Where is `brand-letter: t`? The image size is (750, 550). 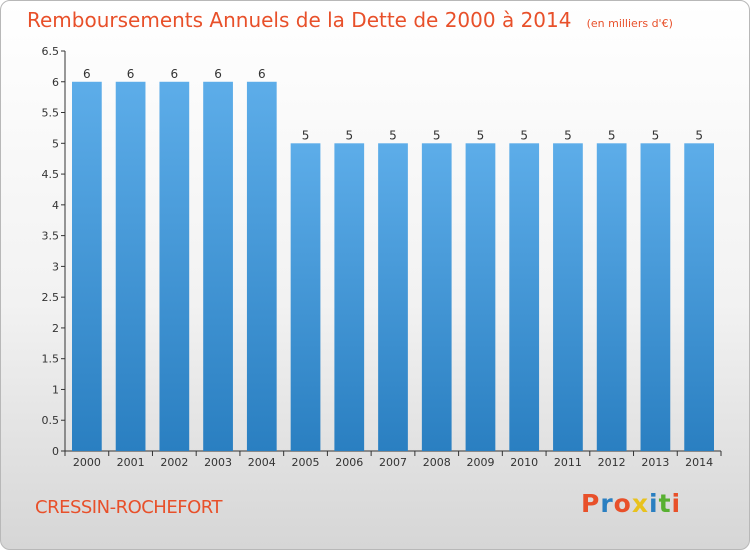
brand-letter: t is located at coordinates (665, 503).